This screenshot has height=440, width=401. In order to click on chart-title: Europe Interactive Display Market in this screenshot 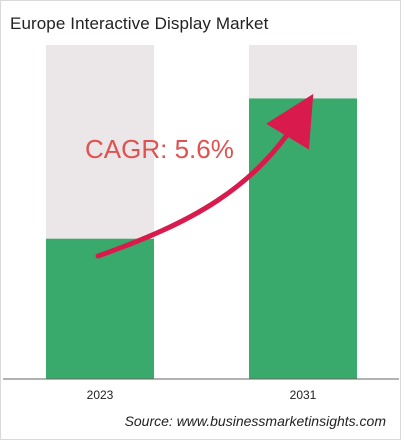, I will do `click(139, 23)`.